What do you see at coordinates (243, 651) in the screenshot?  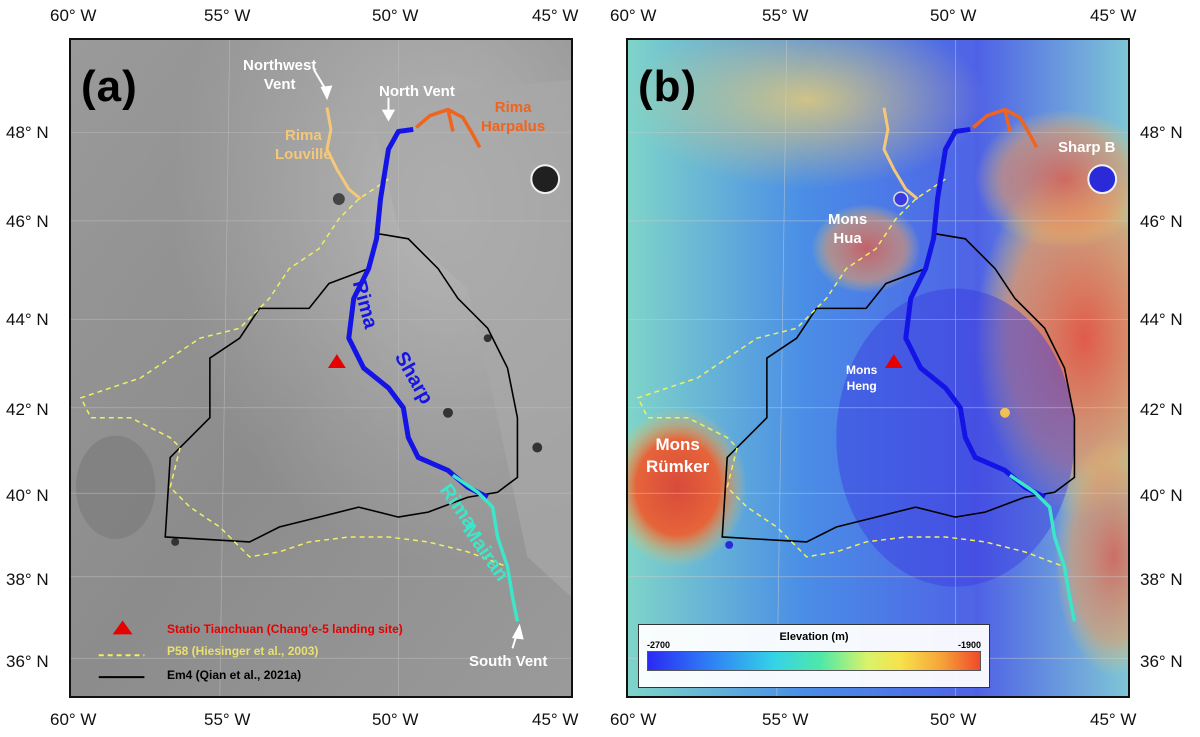 I see `legend-p58: P58 (Hiesinger et al., 2003)` at bounding box center [243, 651].